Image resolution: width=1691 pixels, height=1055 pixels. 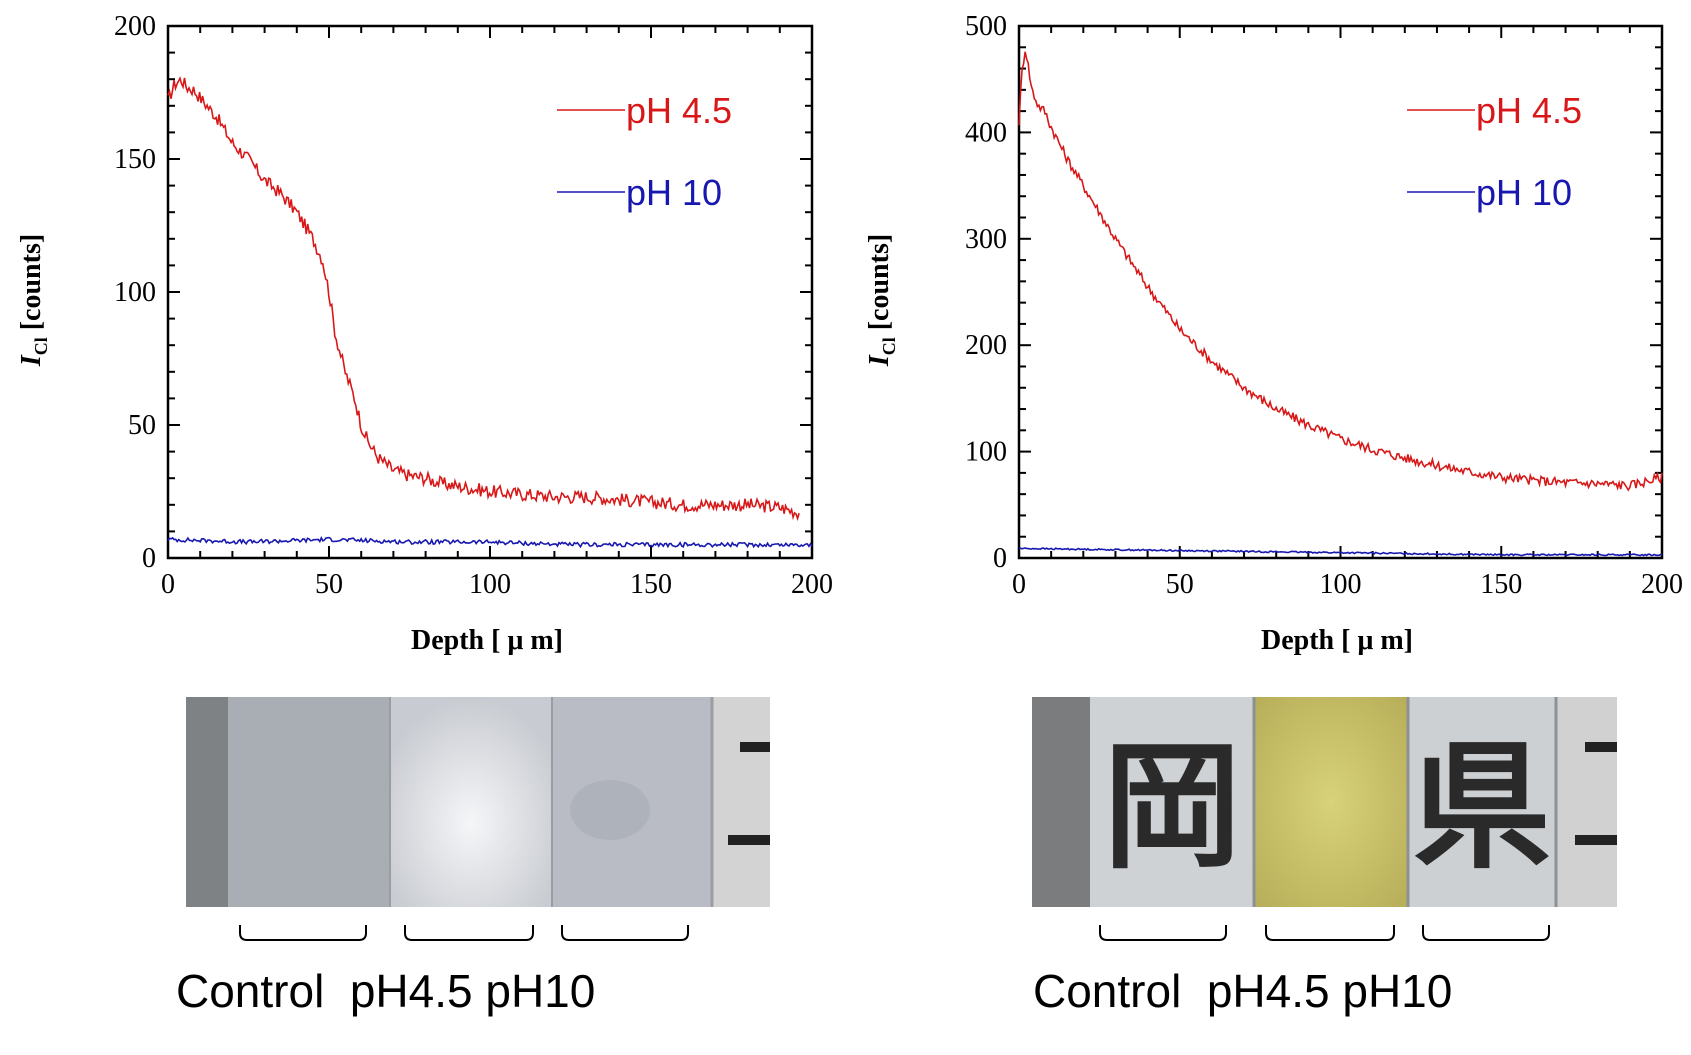 What do you see at coordinates (135, 159) in the screenshot?
I see `y-tick-label: 150` at bounding box center [135, 159].